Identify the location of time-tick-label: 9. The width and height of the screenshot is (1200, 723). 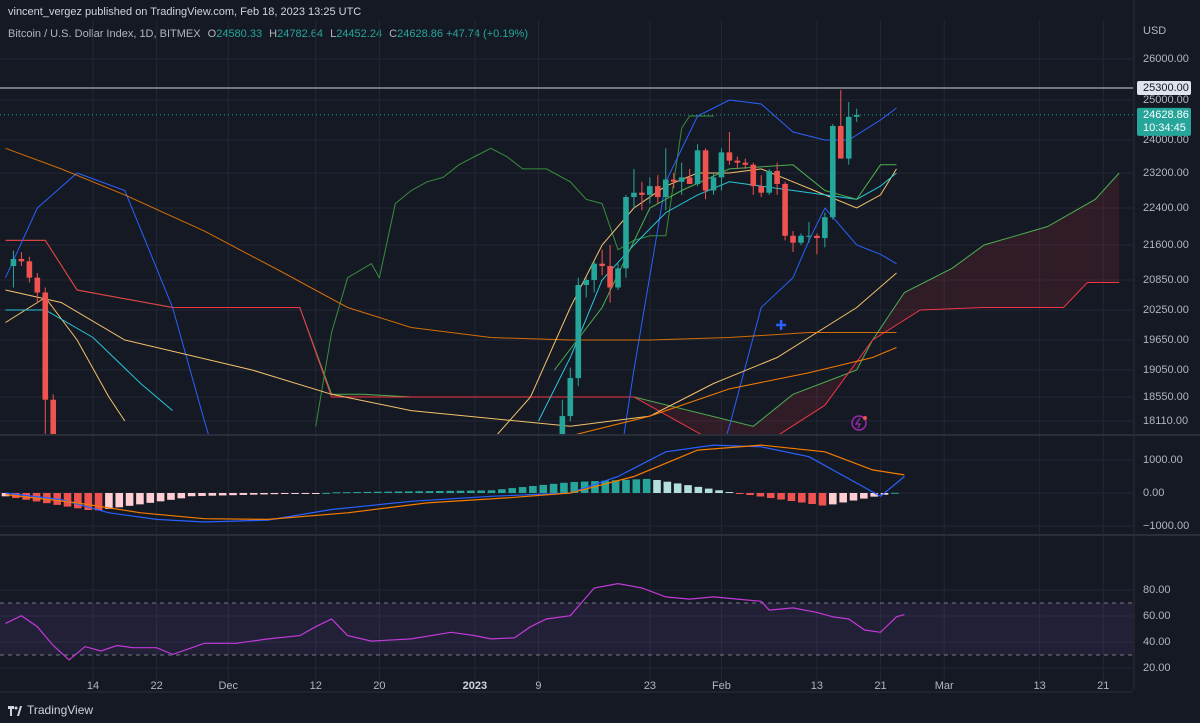
(538, 686).